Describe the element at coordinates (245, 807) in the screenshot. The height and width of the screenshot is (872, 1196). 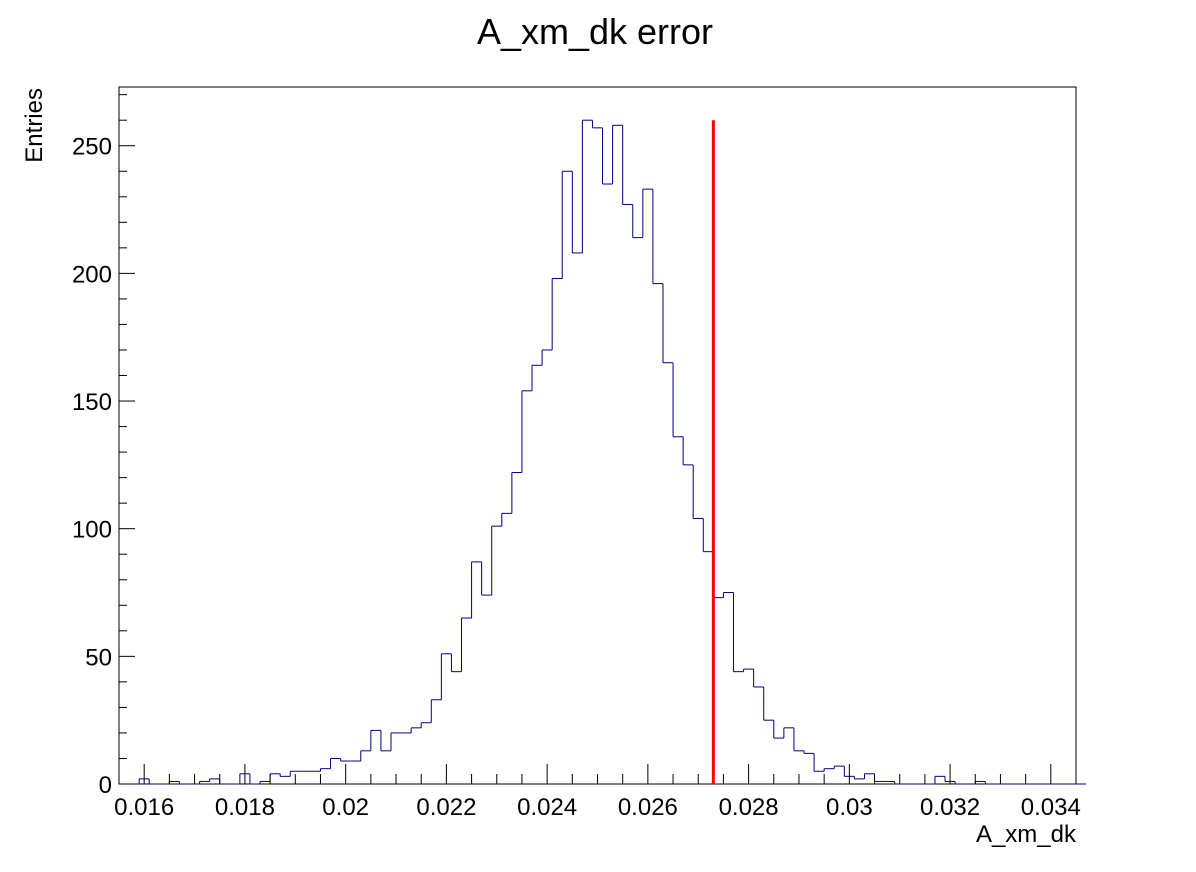
I see `x-tick-label: 0.018` at that location.